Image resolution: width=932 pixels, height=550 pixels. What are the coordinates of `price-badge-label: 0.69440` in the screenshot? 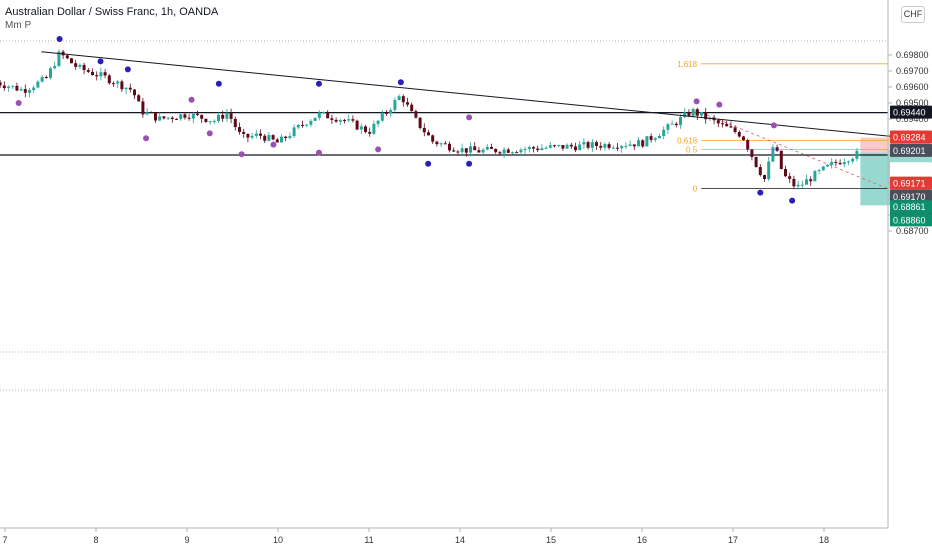 It's located at (909, 113).